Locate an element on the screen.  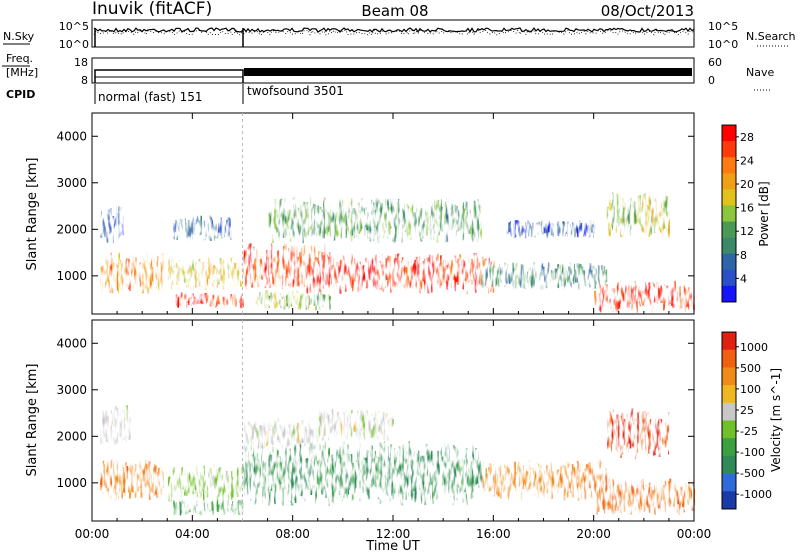
date-title: 08/Oct/2013 is located at coordinates (647, 11).